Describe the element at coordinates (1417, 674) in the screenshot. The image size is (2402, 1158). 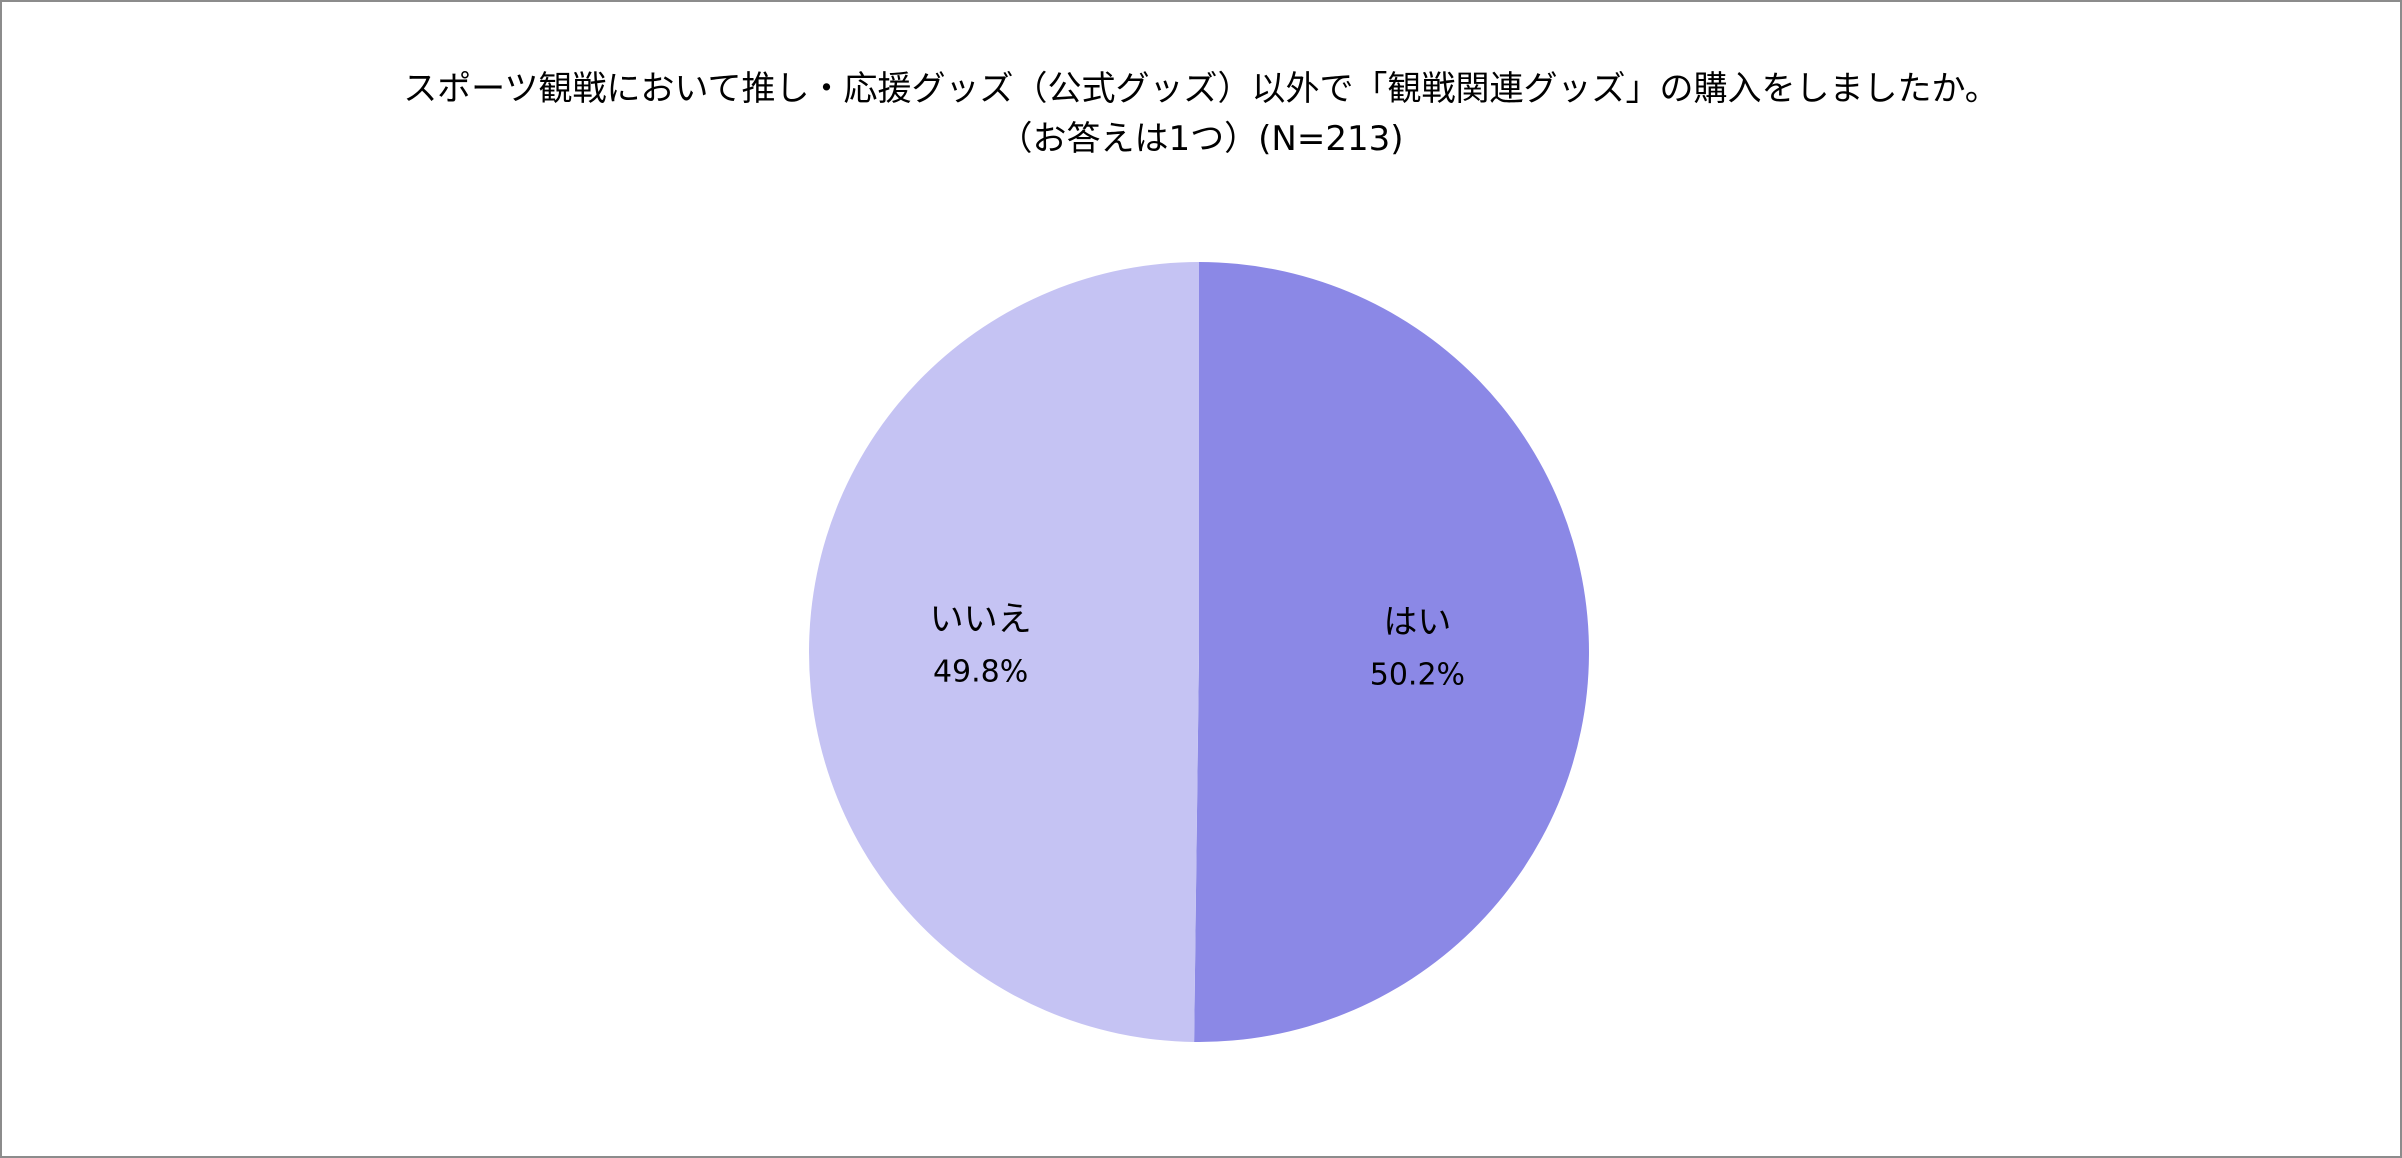
I see `slice-value-label: 50.2%` at that location.